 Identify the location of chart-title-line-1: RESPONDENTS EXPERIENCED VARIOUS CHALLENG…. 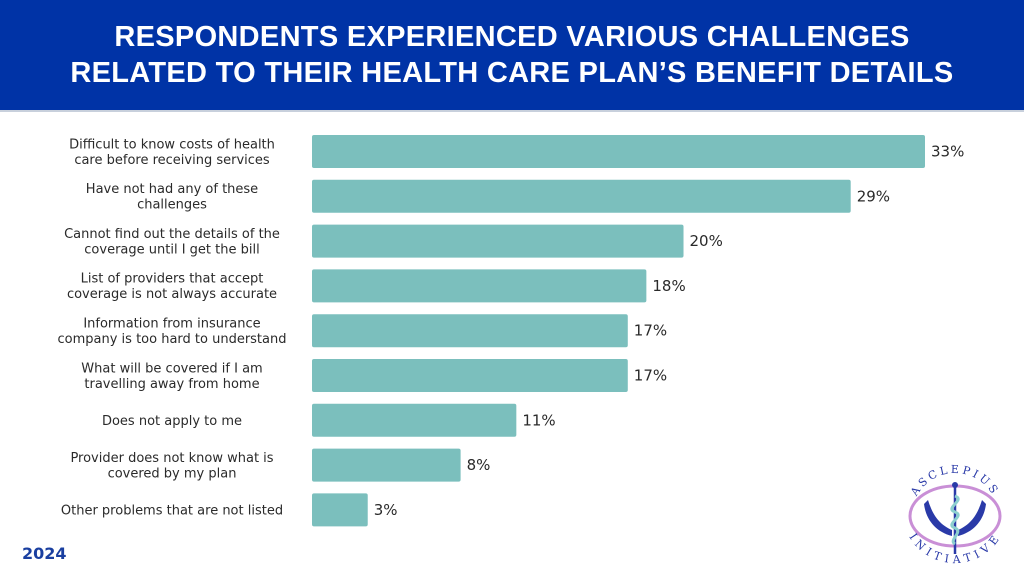
(512, 37).